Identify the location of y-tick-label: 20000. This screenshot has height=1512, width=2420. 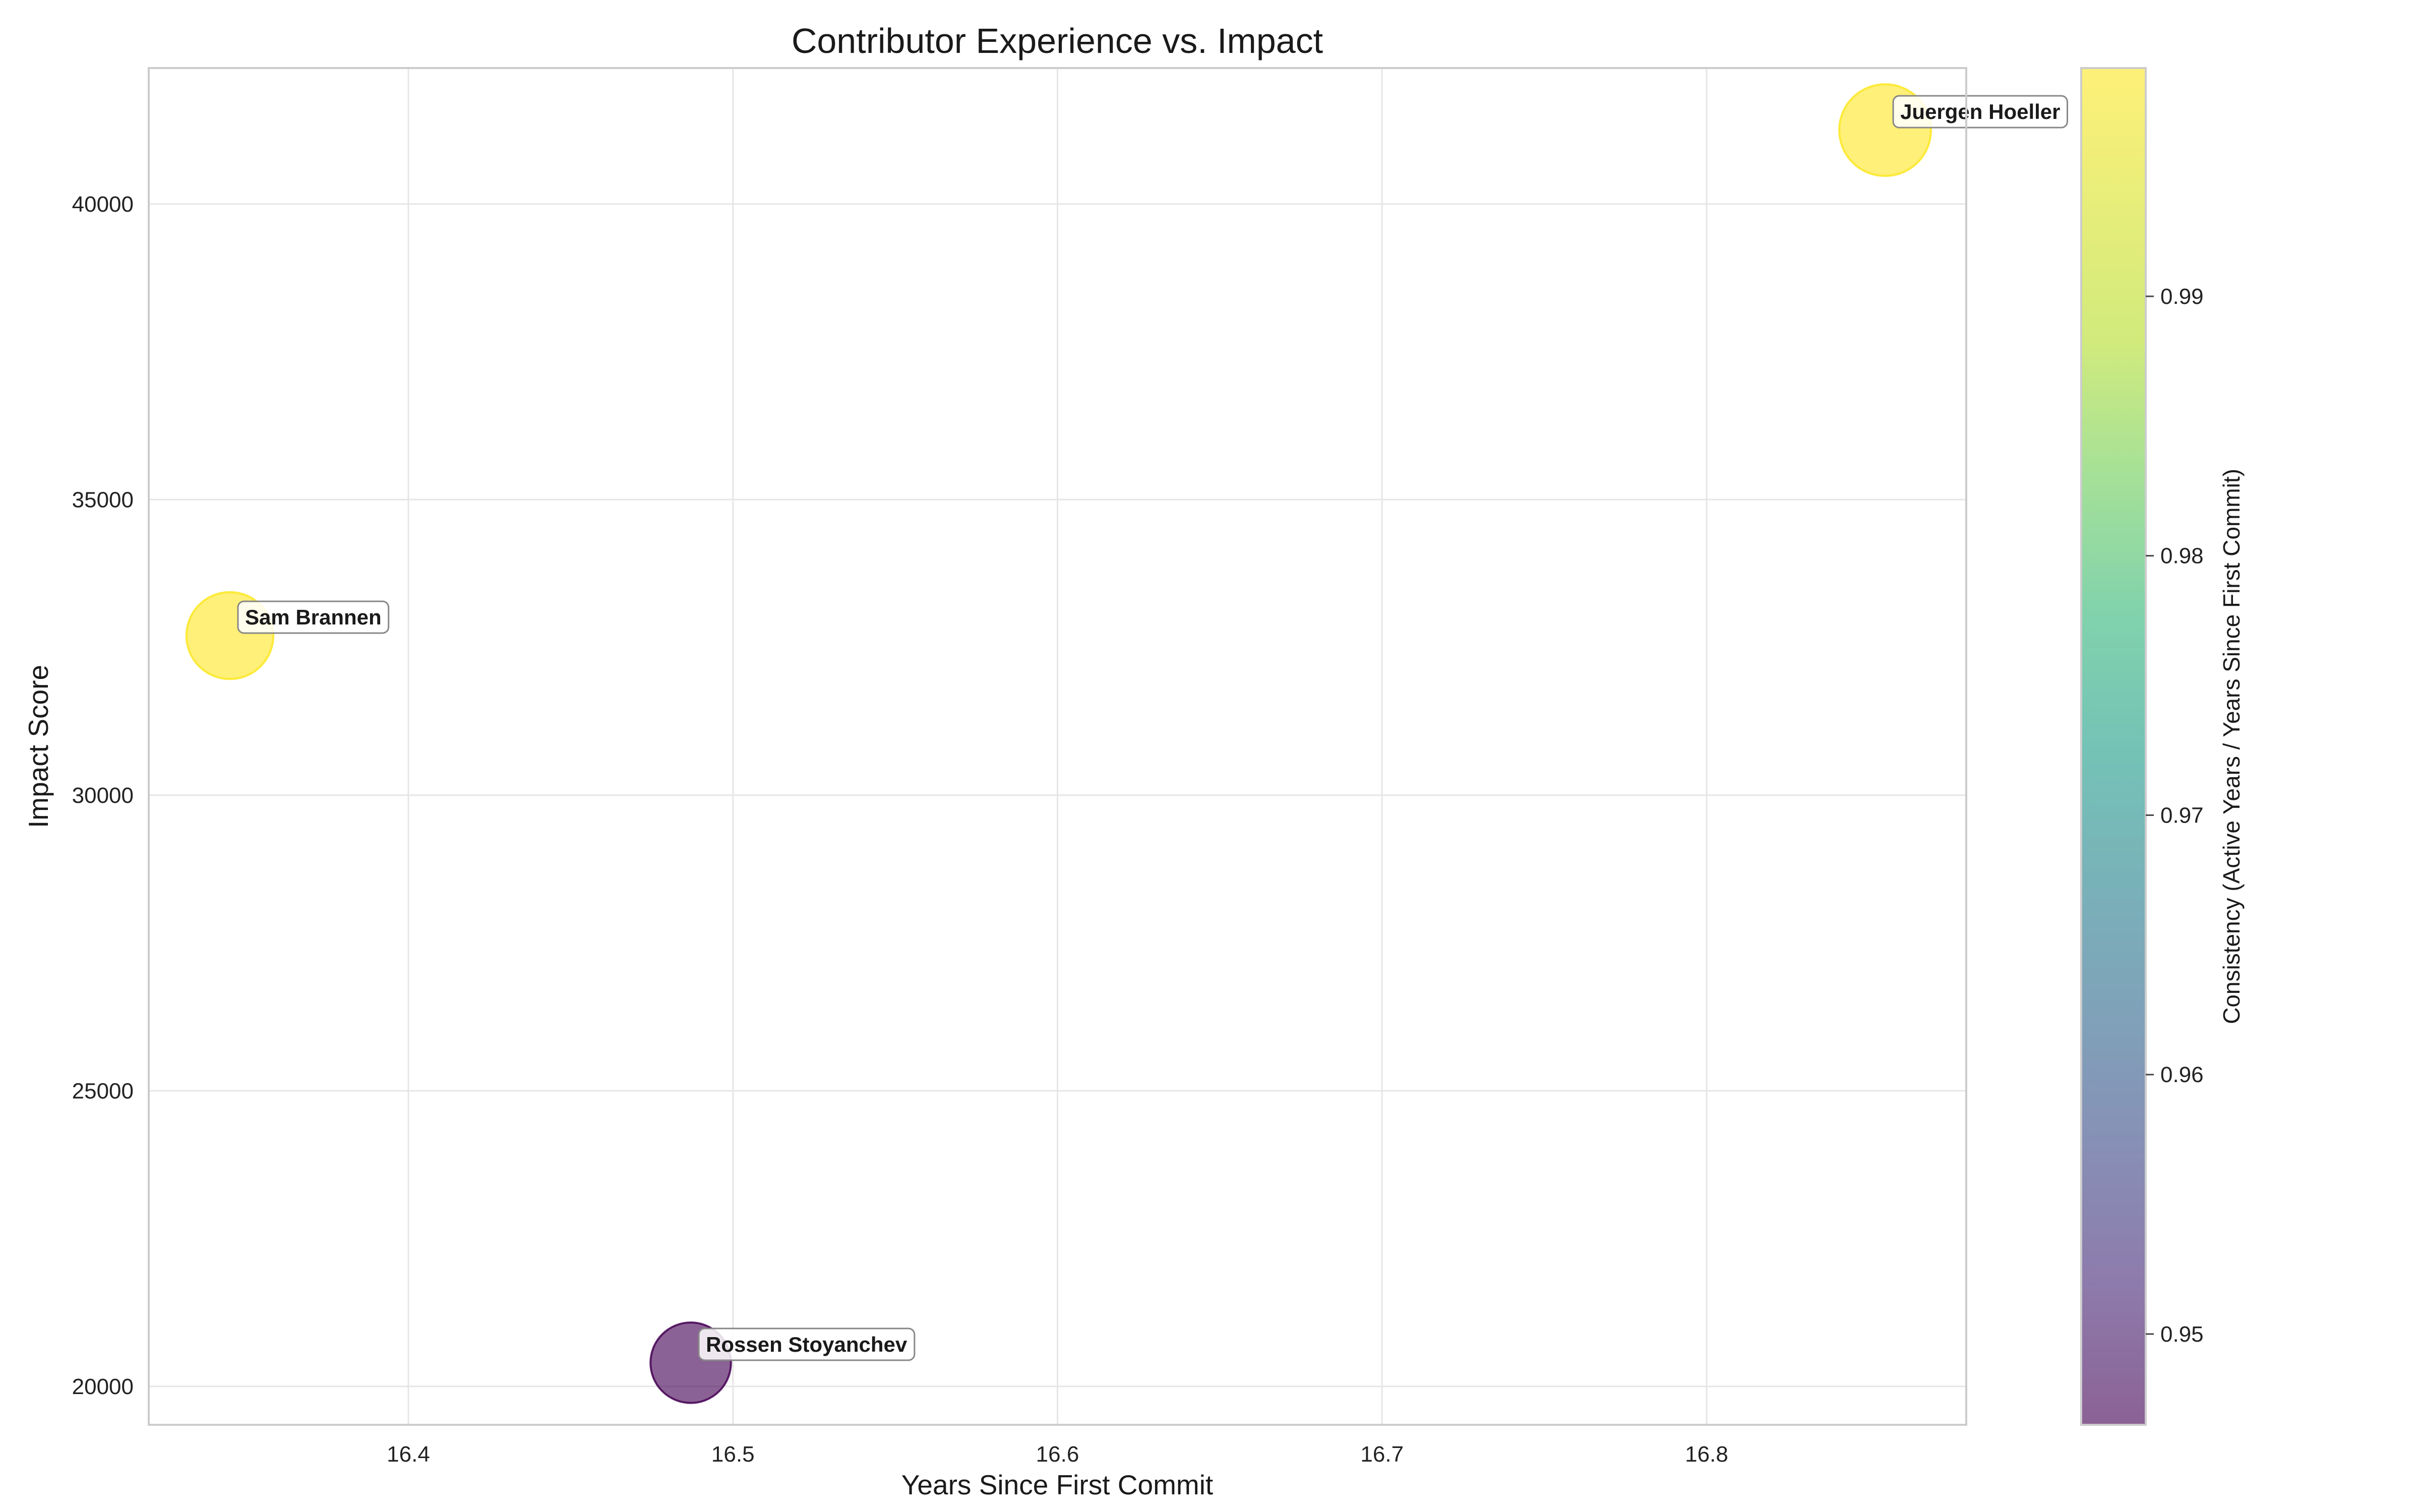
(103, 1386).